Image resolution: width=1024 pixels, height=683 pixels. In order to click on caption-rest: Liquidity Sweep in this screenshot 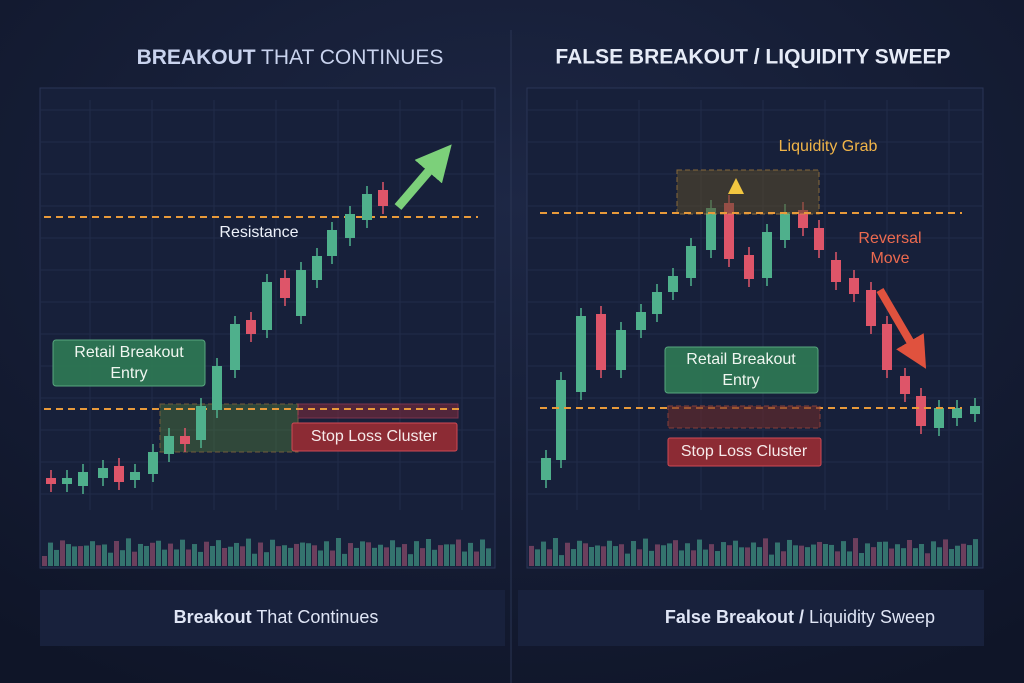, I will do `click(869, 617)`.